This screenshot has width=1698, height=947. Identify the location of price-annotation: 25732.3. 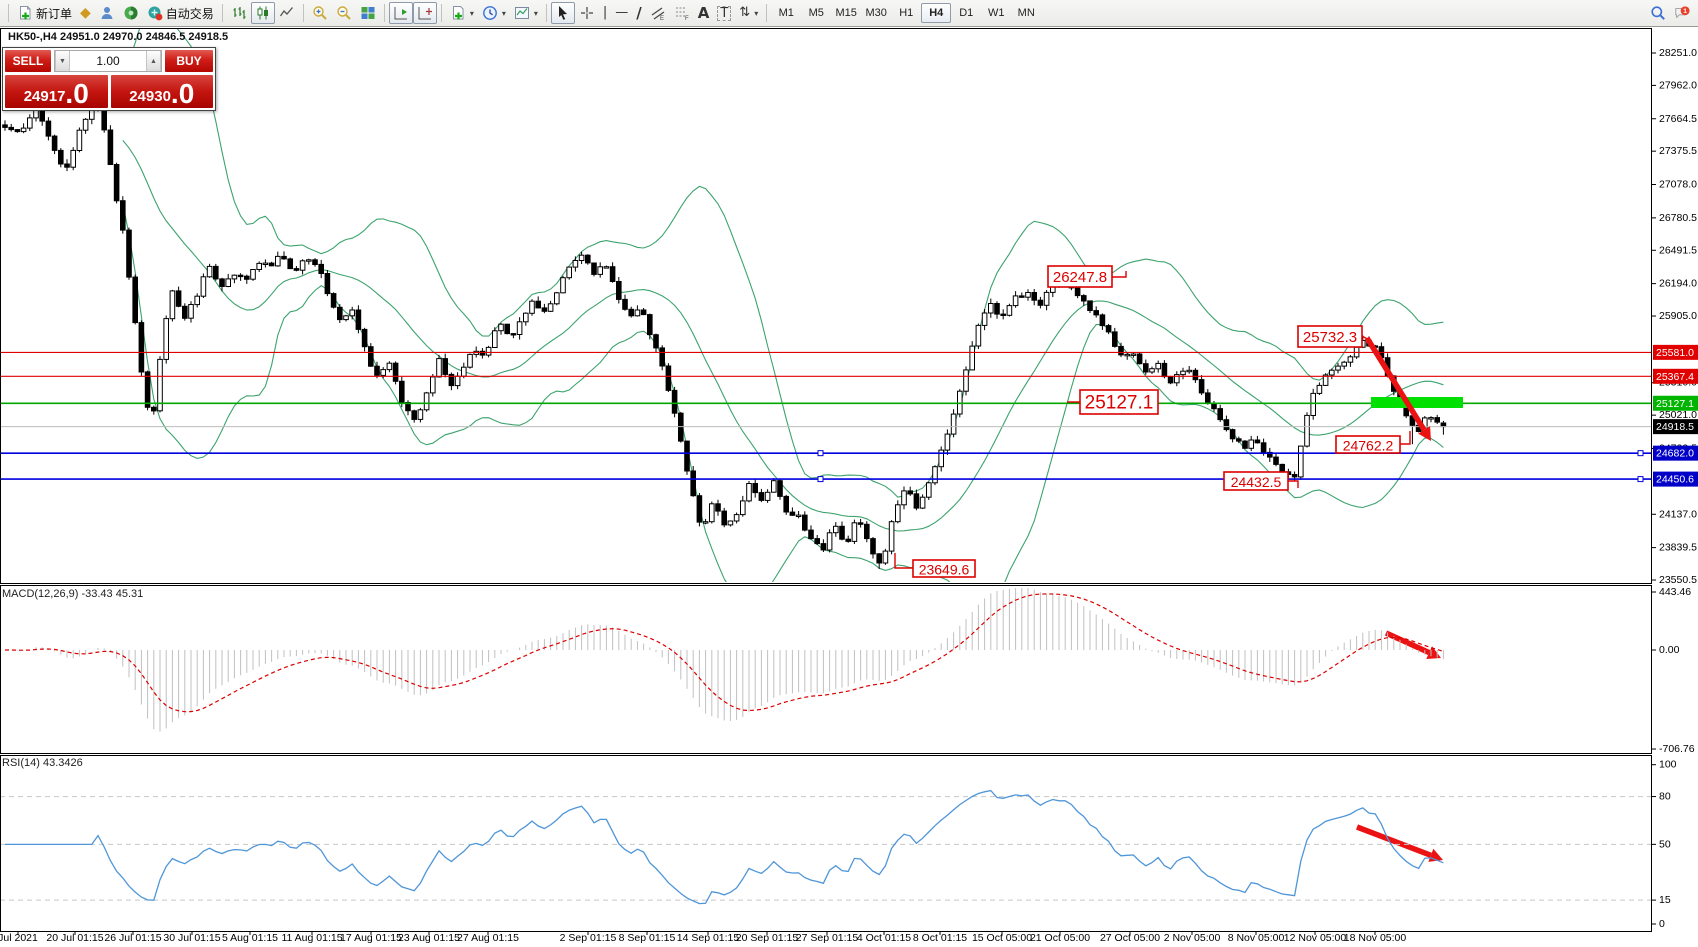
(1333, 336).